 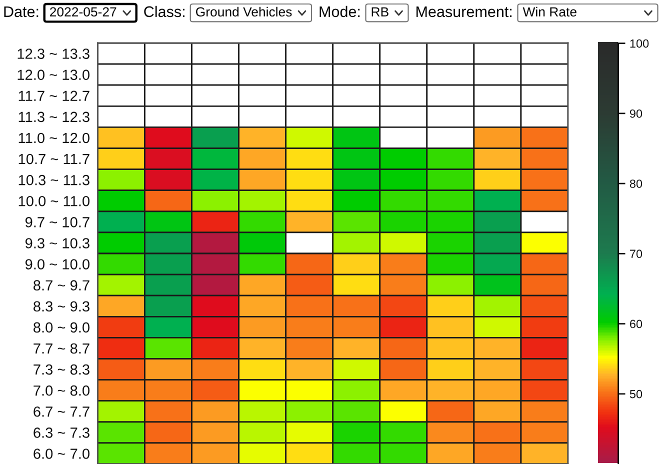 I want to click on text: Win Rate, so click(x=549, y=11).